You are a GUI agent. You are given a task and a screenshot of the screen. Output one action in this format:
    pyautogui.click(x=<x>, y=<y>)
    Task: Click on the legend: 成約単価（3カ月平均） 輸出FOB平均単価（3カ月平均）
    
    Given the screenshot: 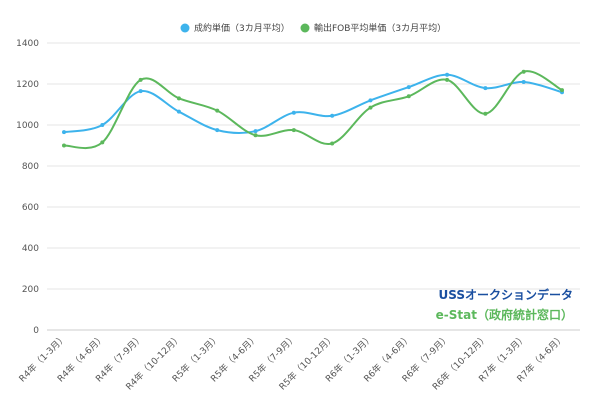 What is the action you would take?
    pyautogui.click(x=313, y=28)
    